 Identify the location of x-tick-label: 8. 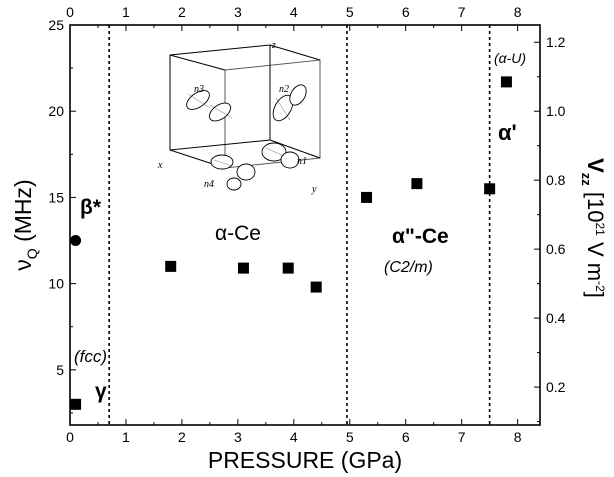
(518, 437).